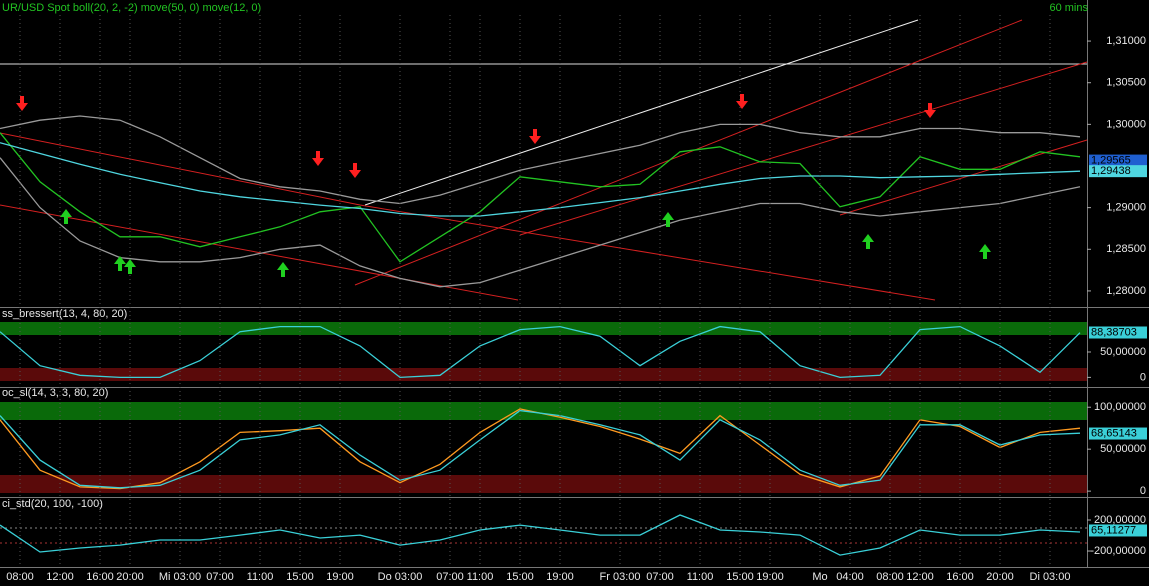 The height and width of the screenshot is (586, 1149). Describe the element at coordinates (1113, 530) in the screenshot. I see `current-value-label: 65,11277` at that location.